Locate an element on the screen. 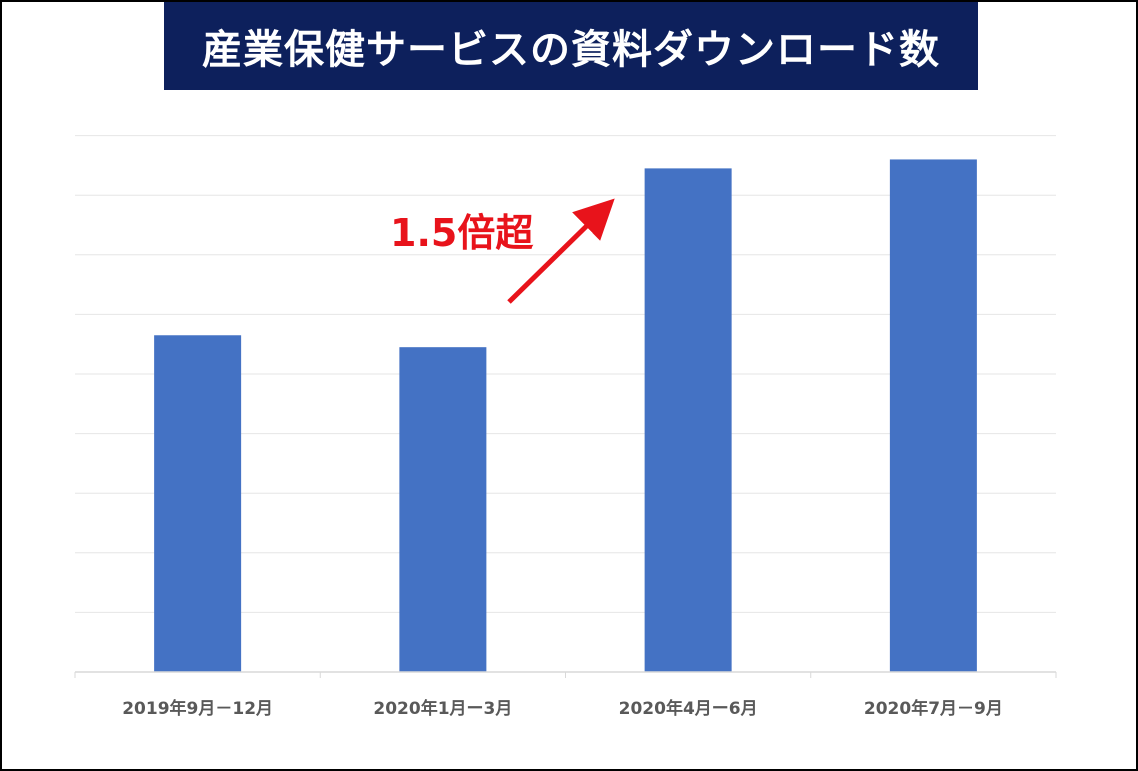  growth-annotation: 1.5倍超 is located at coordinates (502, 251).